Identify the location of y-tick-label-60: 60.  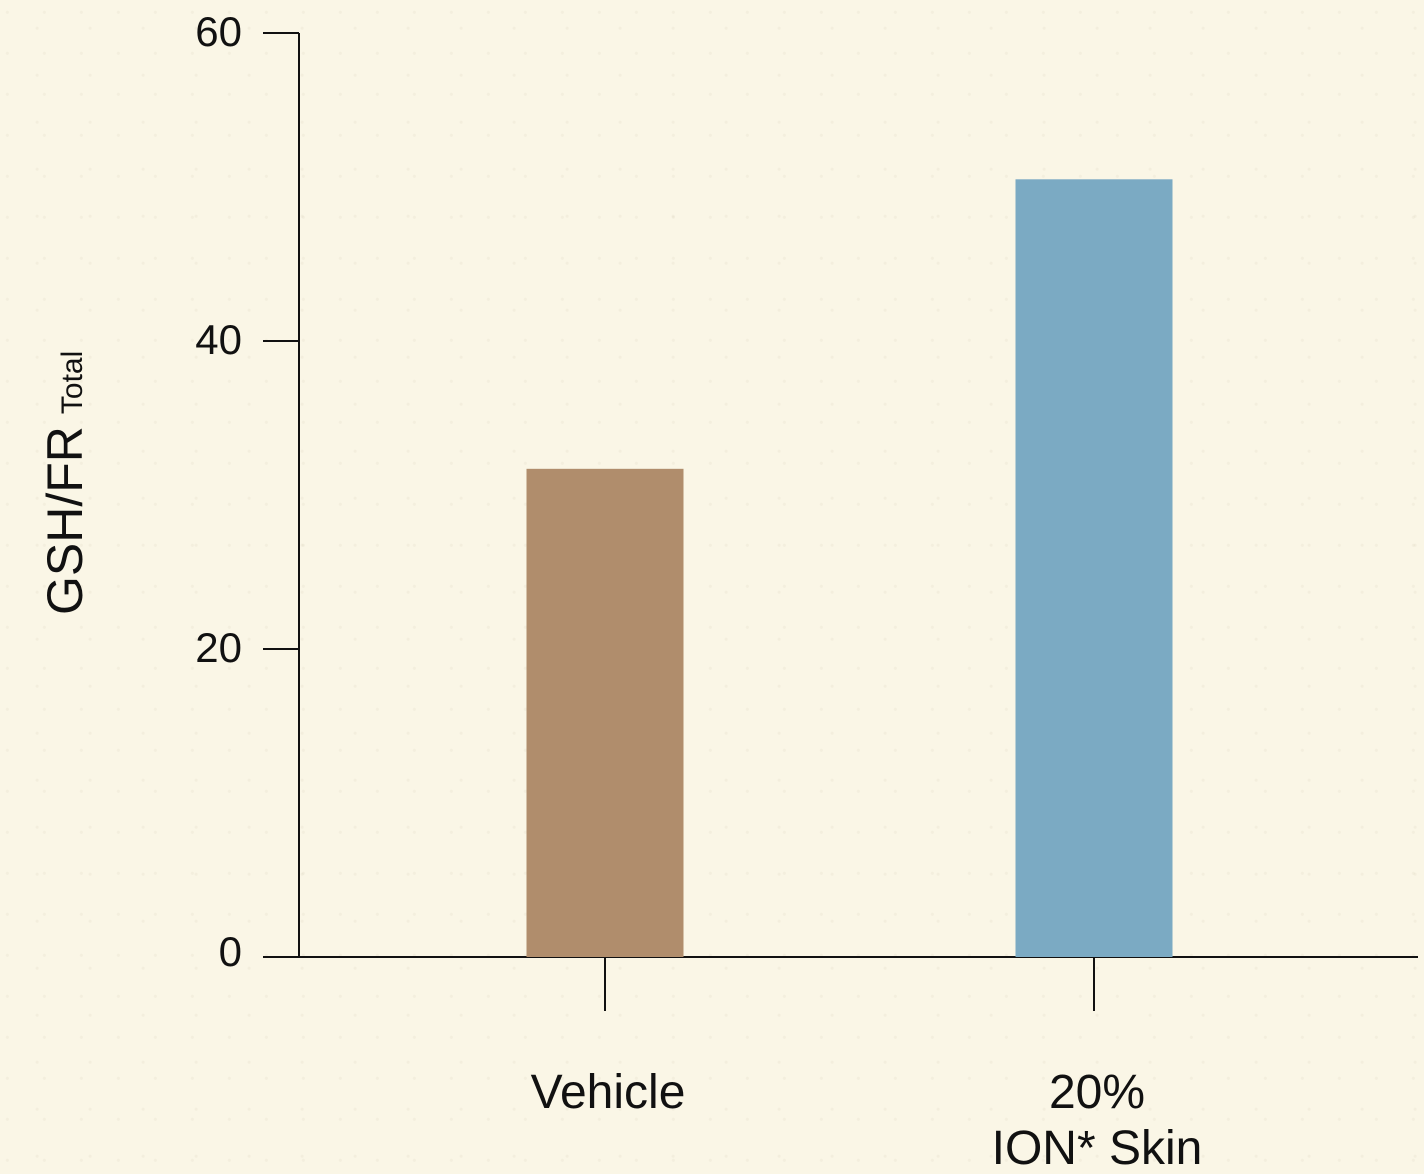
(218, 31).